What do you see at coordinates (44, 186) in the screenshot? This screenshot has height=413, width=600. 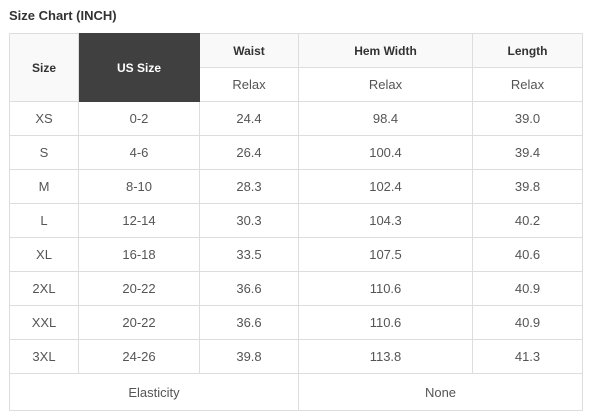 I see `cell-size: M` at bounding box center [44, 186].